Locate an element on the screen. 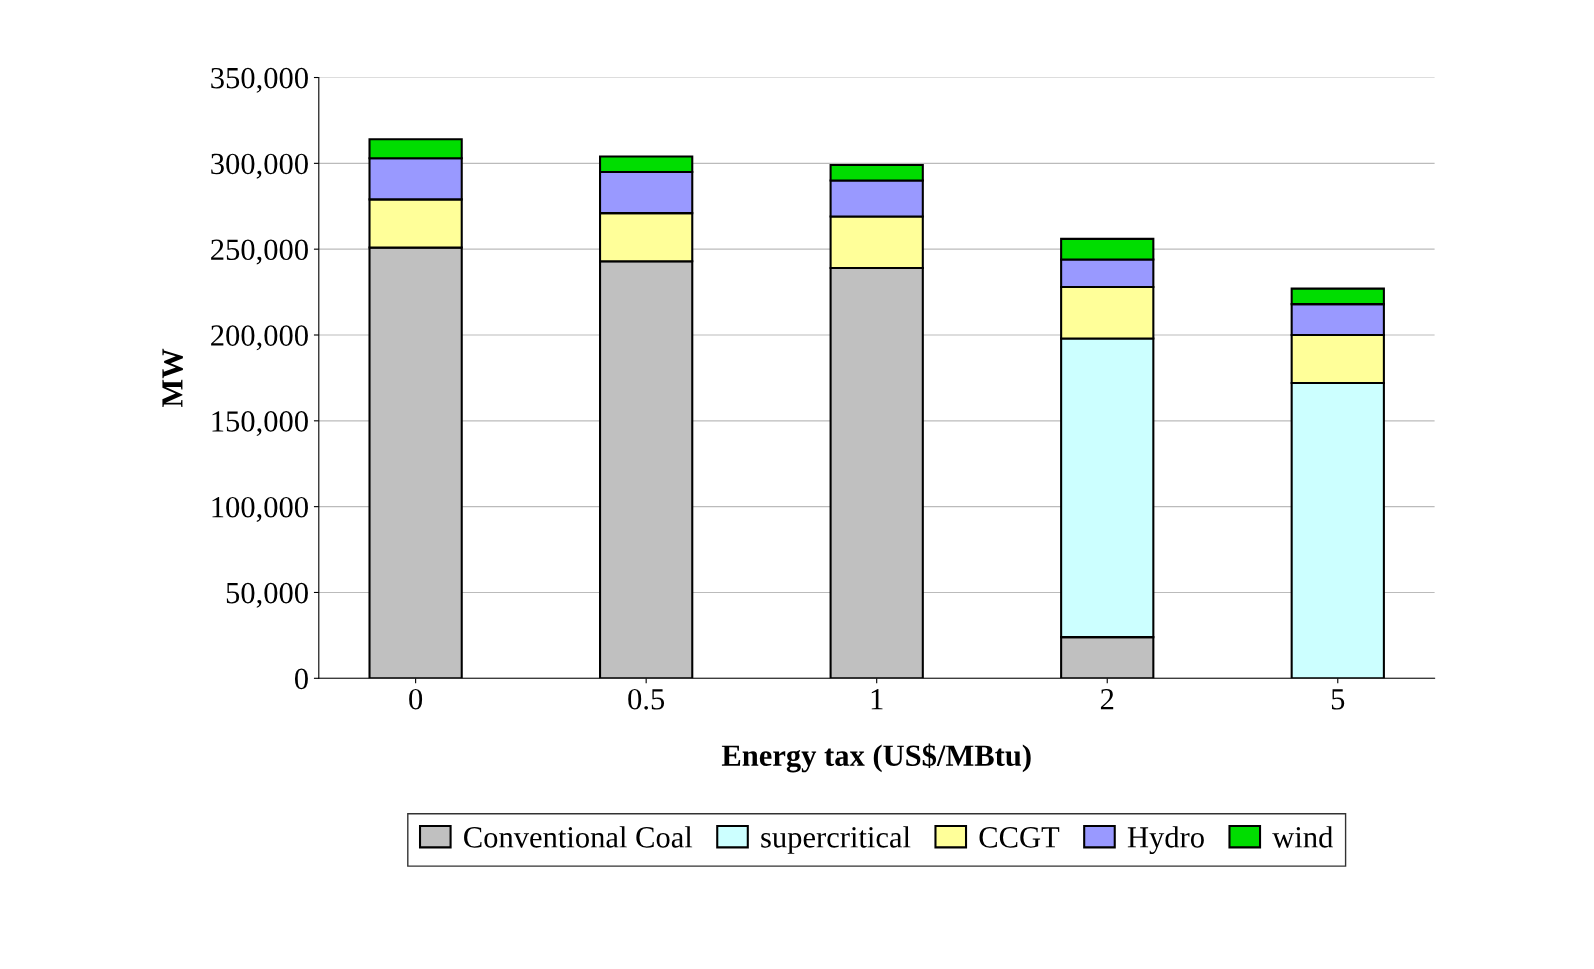  y-tick-label: 350,000 is located at coordinates (259, 80).